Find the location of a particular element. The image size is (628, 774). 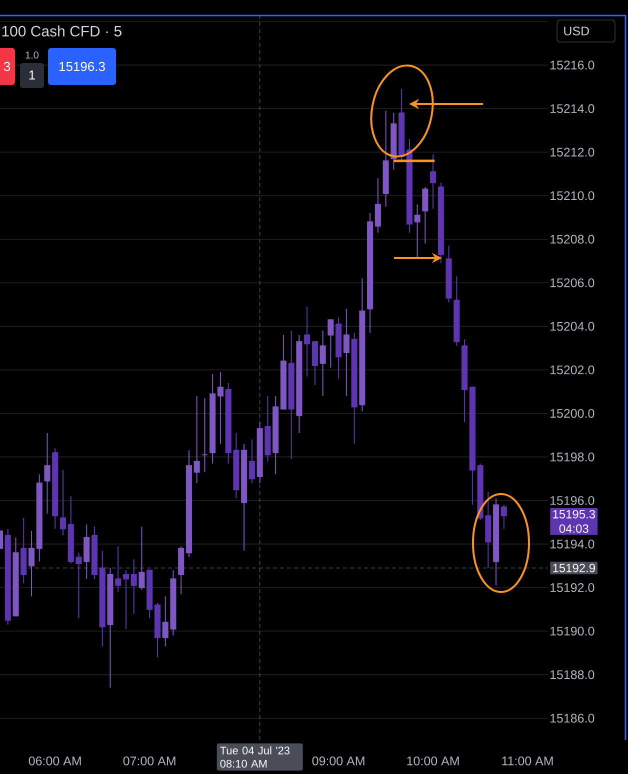

y-tick-label: 15188.0 is located at coordinates (572, 675).